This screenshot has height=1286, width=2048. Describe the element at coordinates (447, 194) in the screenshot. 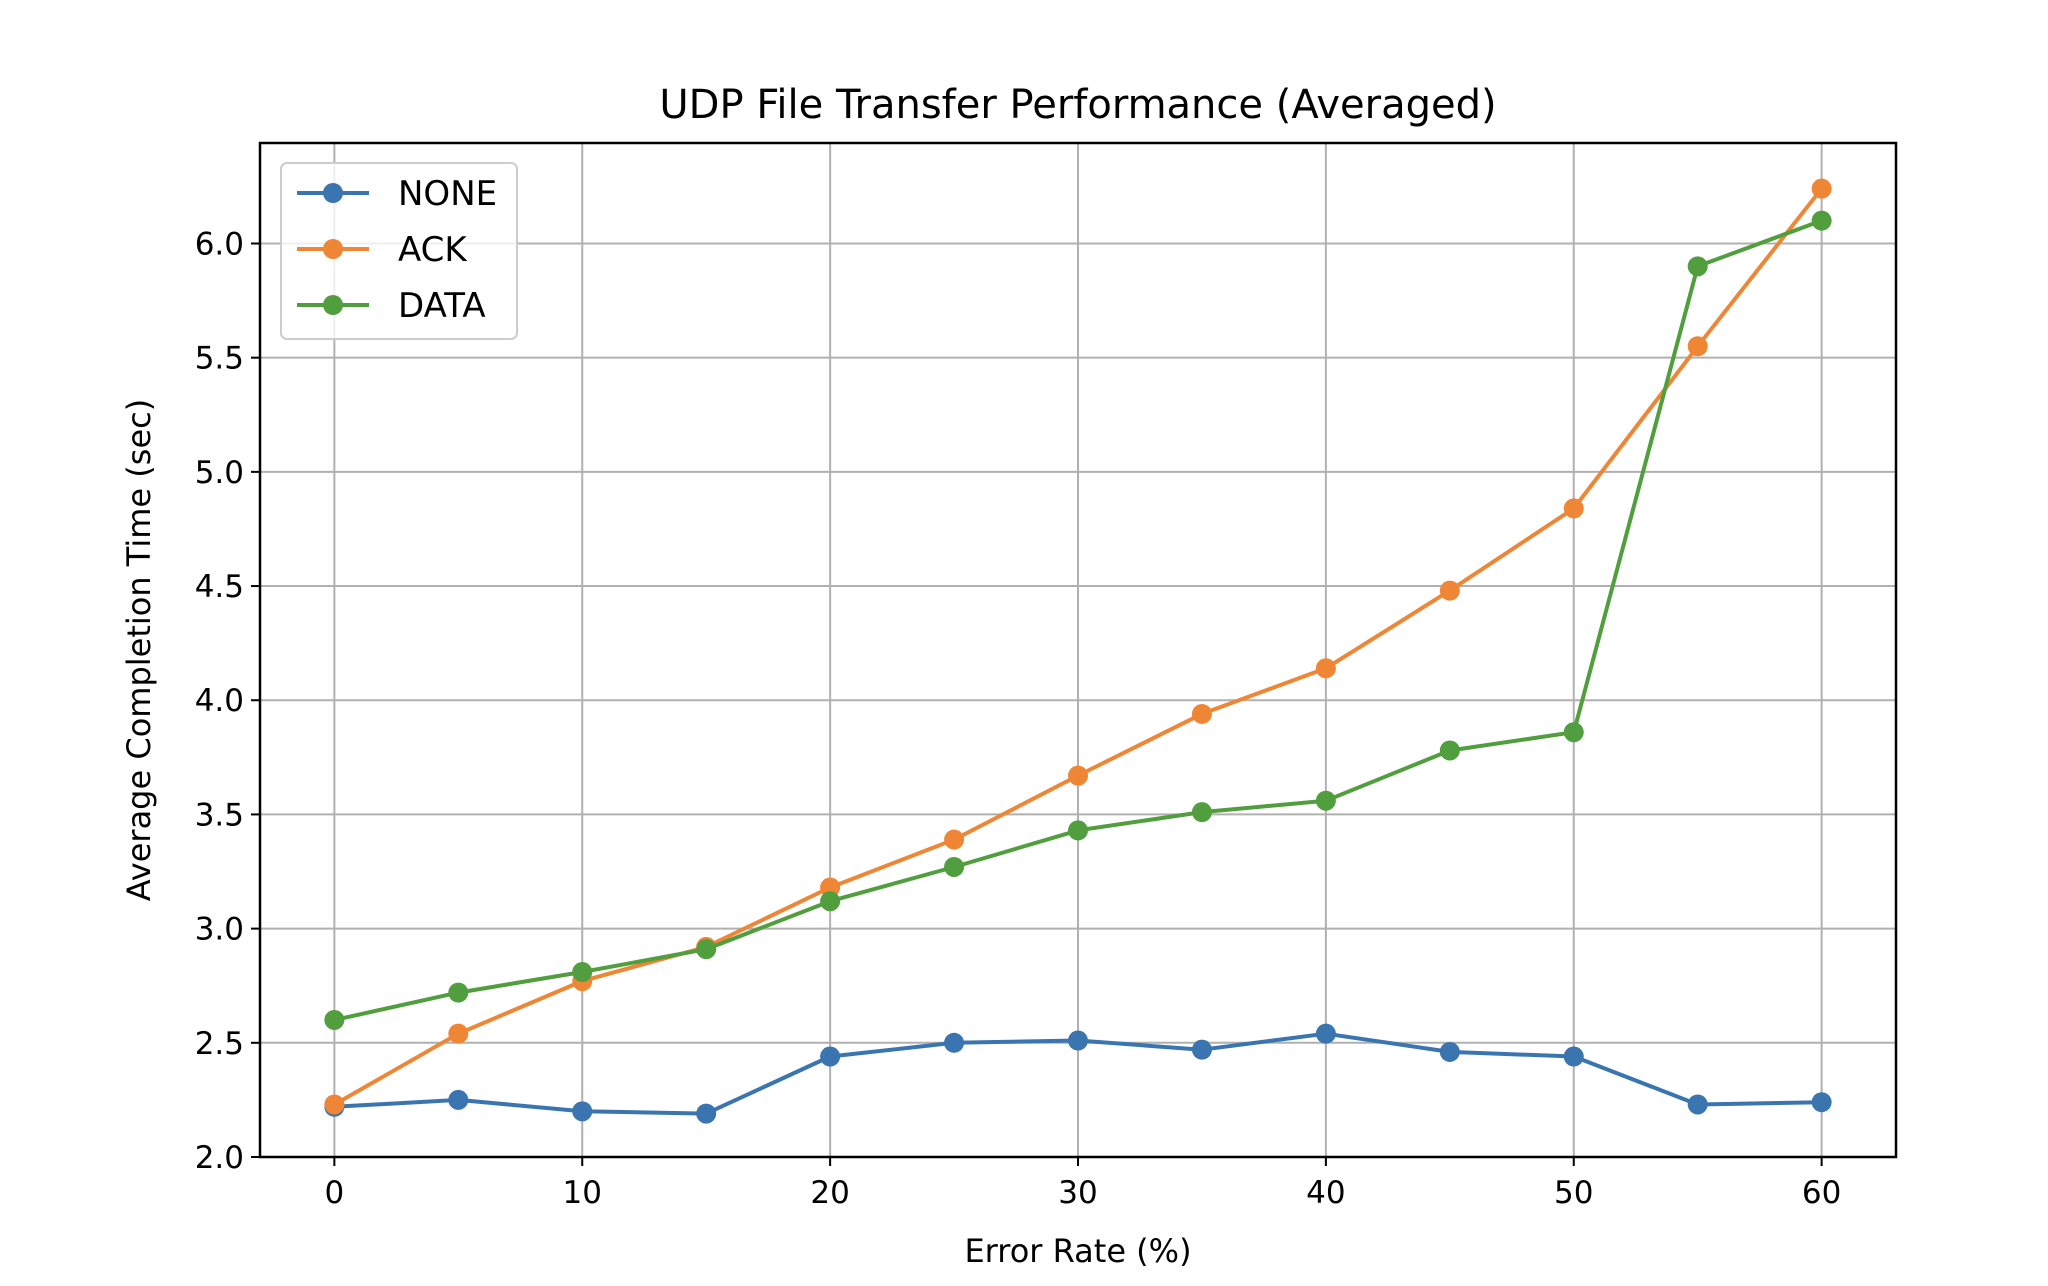

I see `legend-label-none: NONE` at that location.